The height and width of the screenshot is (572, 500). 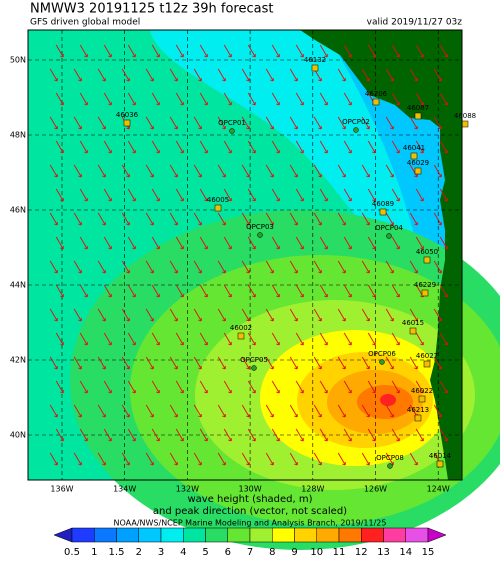 I want to click on valid-time: valid 2019/11/27 03z, so click(x=415, y=23).